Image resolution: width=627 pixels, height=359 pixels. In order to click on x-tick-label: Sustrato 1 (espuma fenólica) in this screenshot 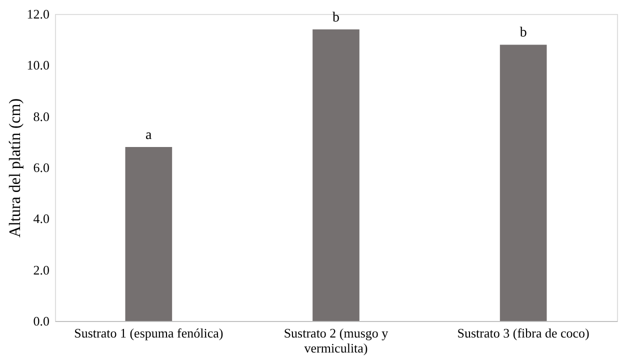, I will do `click(149, 333)`.